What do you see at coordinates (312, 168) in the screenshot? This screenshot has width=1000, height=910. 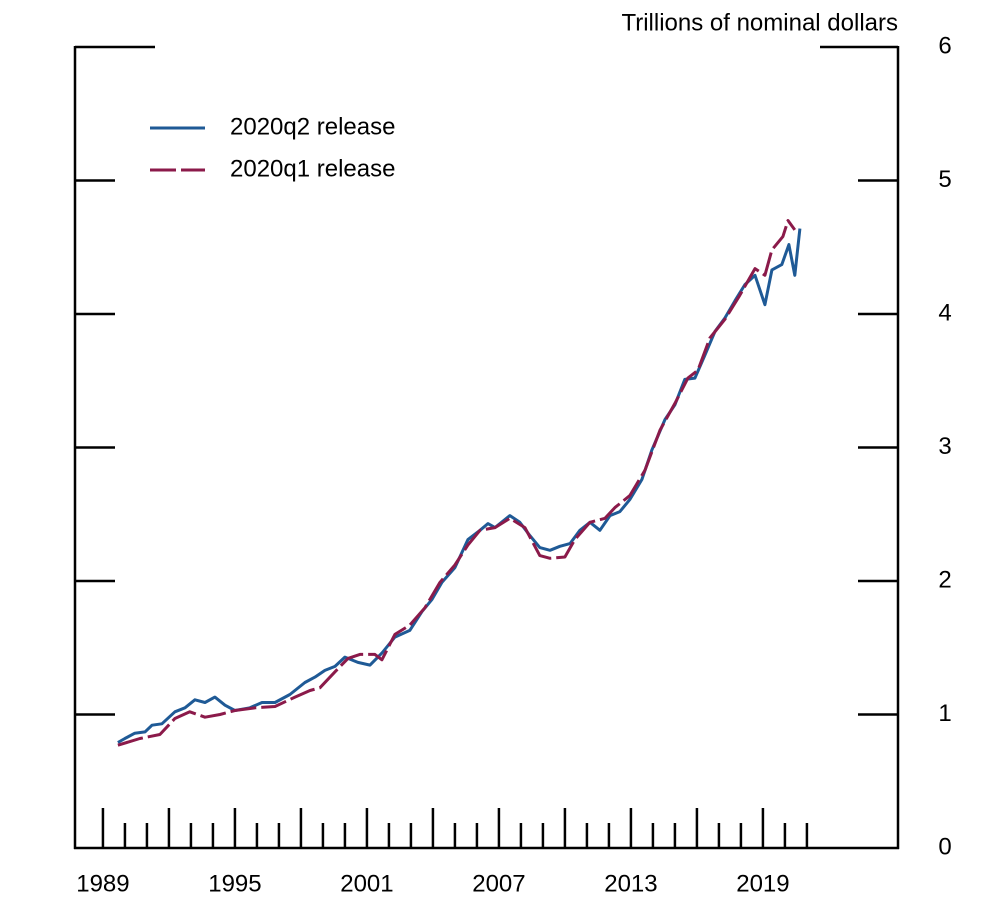 I see `legend-label: 2020q1 release` at bounding box center [312, 168].